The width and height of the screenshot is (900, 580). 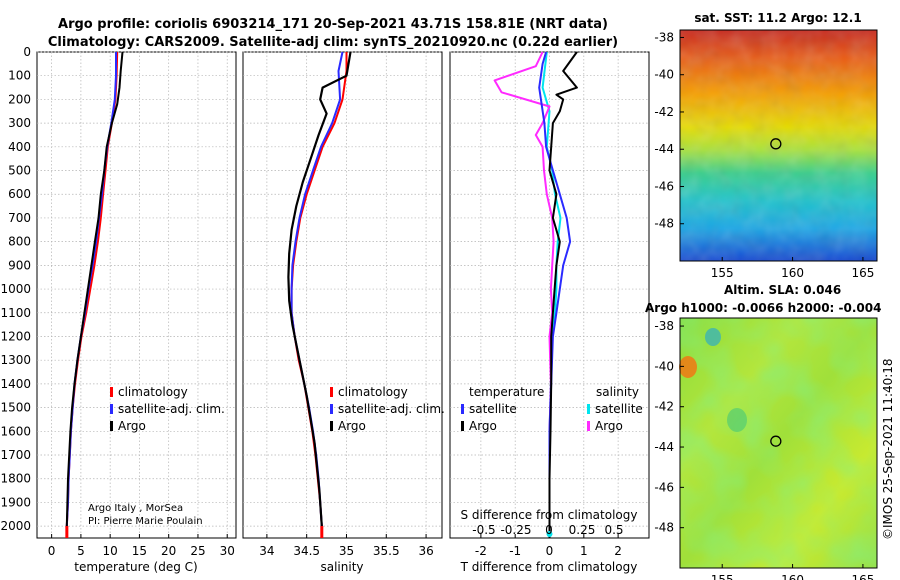 I want to click on depth-tick-label: 1700, so click(x=15, y=455).